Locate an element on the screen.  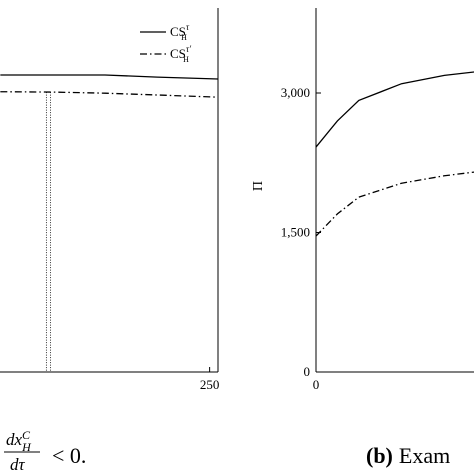
caption-b: (b) Exam is located at coordinates (408, 455).